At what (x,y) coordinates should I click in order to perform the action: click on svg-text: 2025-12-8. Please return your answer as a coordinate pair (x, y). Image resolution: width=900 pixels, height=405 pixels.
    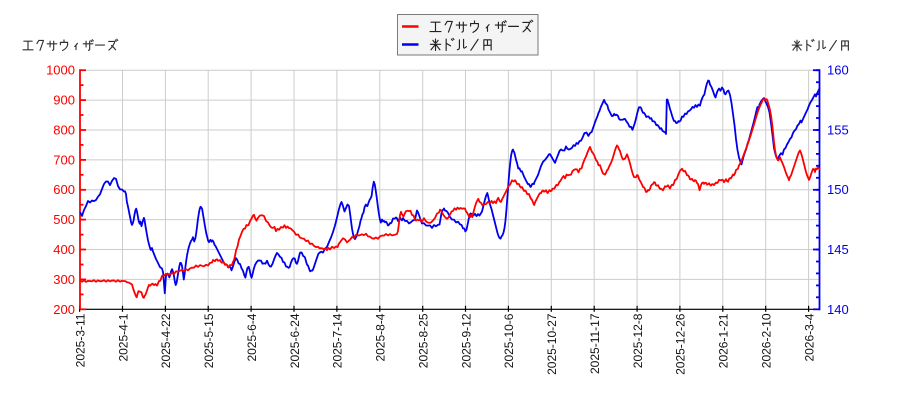
    Looking at the image, I should click on (638, 340).